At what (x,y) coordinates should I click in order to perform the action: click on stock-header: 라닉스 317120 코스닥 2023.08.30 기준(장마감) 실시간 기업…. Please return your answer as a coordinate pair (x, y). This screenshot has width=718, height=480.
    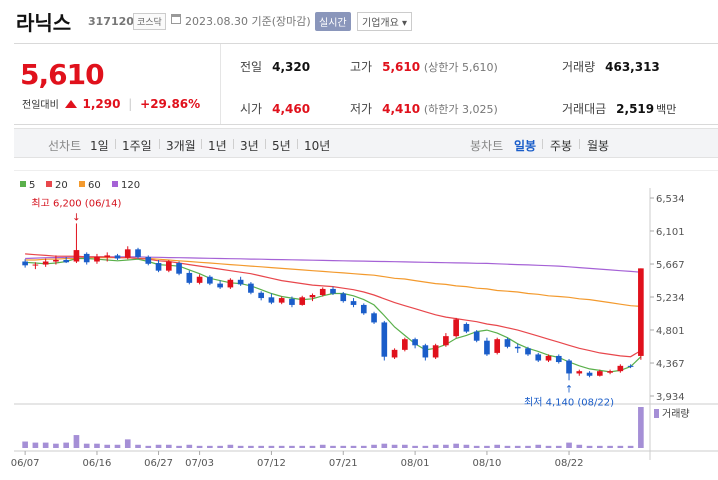
    Looking at the image, I should click on (359, 20).